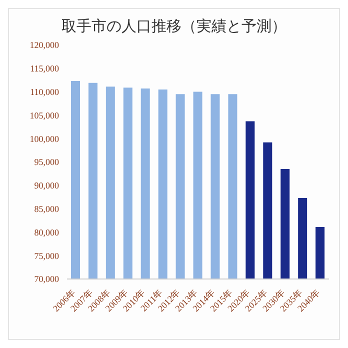 The width and height of the screenshot is (348, 348). What do you see at coordinates (45, 45) in the screenshot?
I see `y-tick-label: 120,000` at bounding box center [45, 45].